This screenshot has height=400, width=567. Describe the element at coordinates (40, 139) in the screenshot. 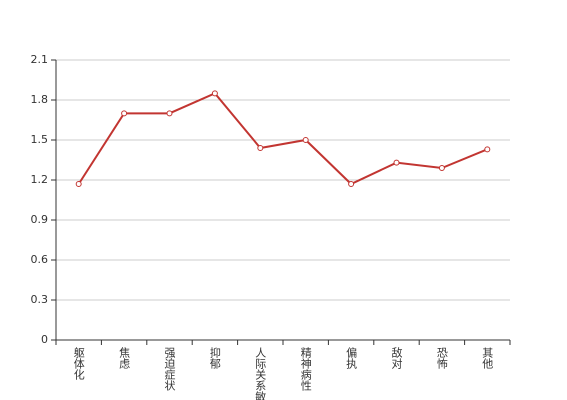

I see `y-tick-label: 1.5` at that location.